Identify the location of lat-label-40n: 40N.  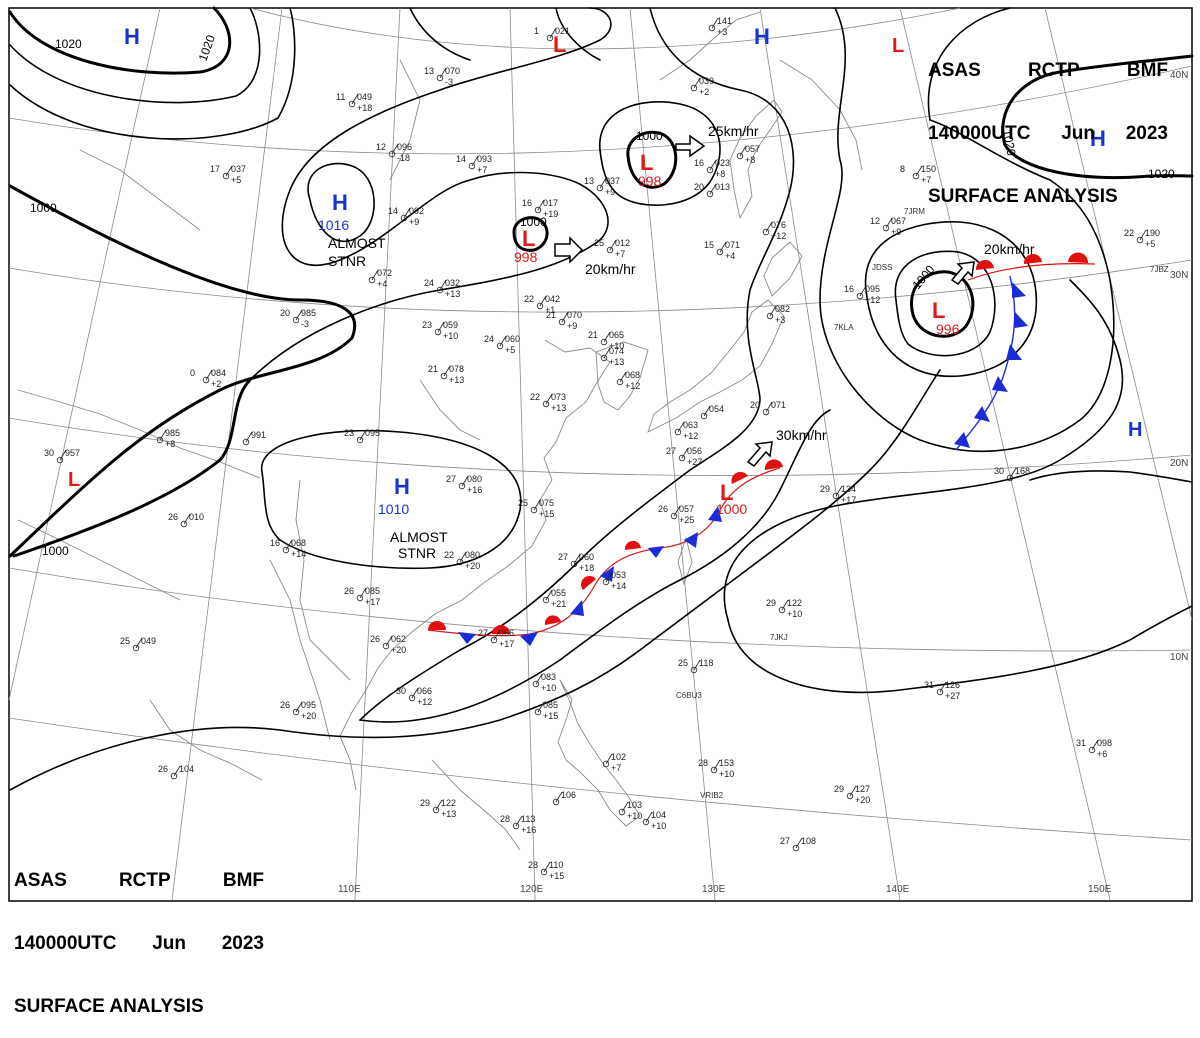
(1179, 75).